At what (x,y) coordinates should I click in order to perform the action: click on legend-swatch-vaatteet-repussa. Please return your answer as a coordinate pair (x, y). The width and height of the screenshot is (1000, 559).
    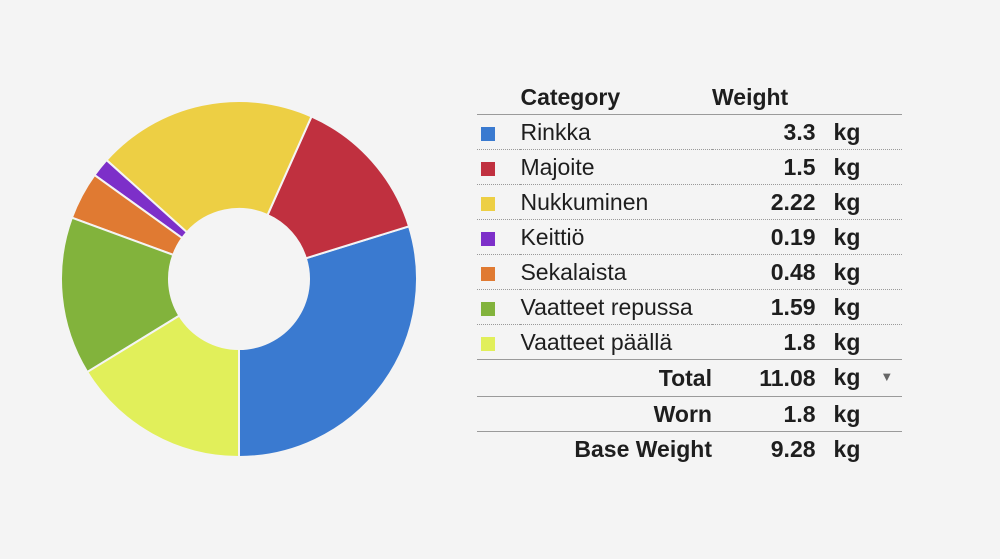
    Looking at the image, I should click on (488, 308).